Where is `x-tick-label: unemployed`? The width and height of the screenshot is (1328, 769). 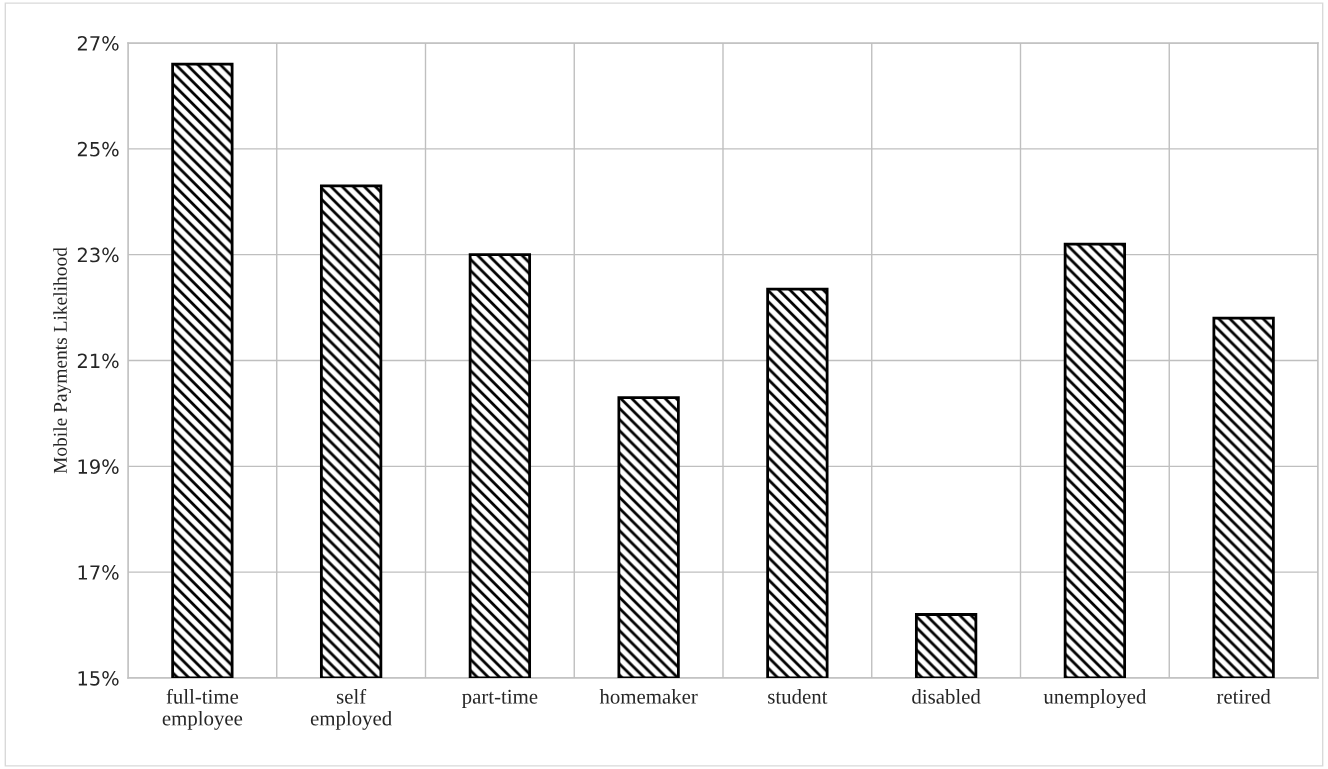 x-tick-label: unemployed is located at coordinates (1095, 699).